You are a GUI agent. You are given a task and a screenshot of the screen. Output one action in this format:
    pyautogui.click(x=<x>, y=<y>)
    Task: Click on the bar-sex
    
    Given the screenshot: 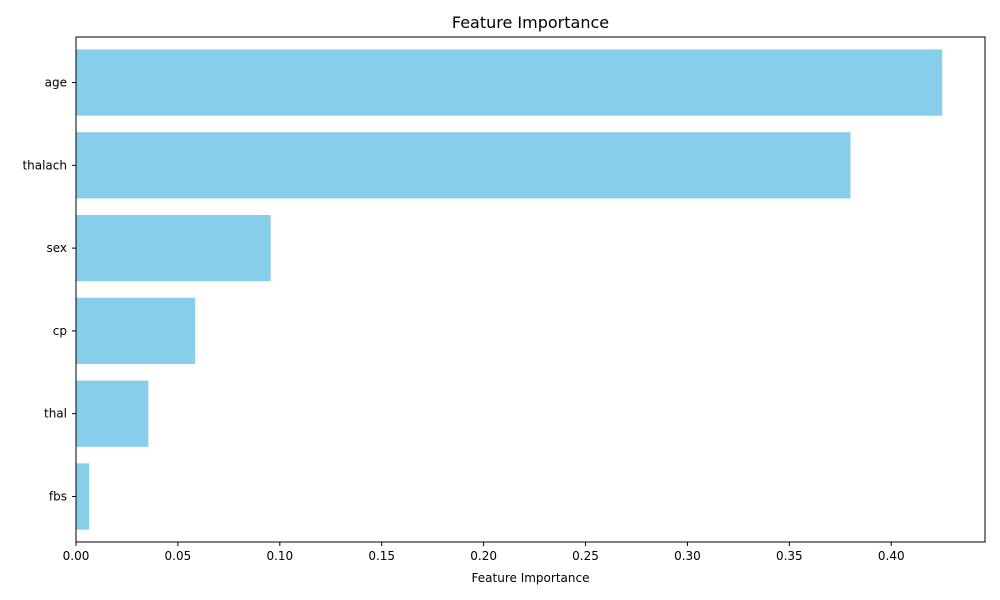 What is the action you would take?
    pyautogui.click(x=173, y=248)
    